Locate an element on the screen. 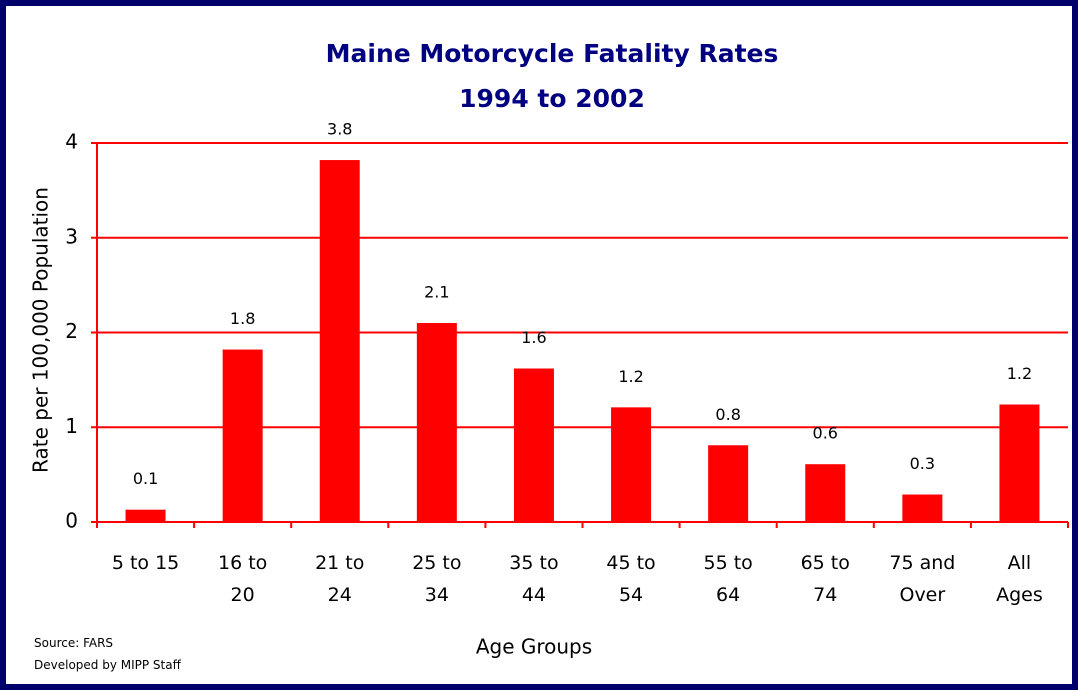 This screenshot has height=690, width=1078. x-tick-label: 65 to 74 is located at coordinates (825, 579).